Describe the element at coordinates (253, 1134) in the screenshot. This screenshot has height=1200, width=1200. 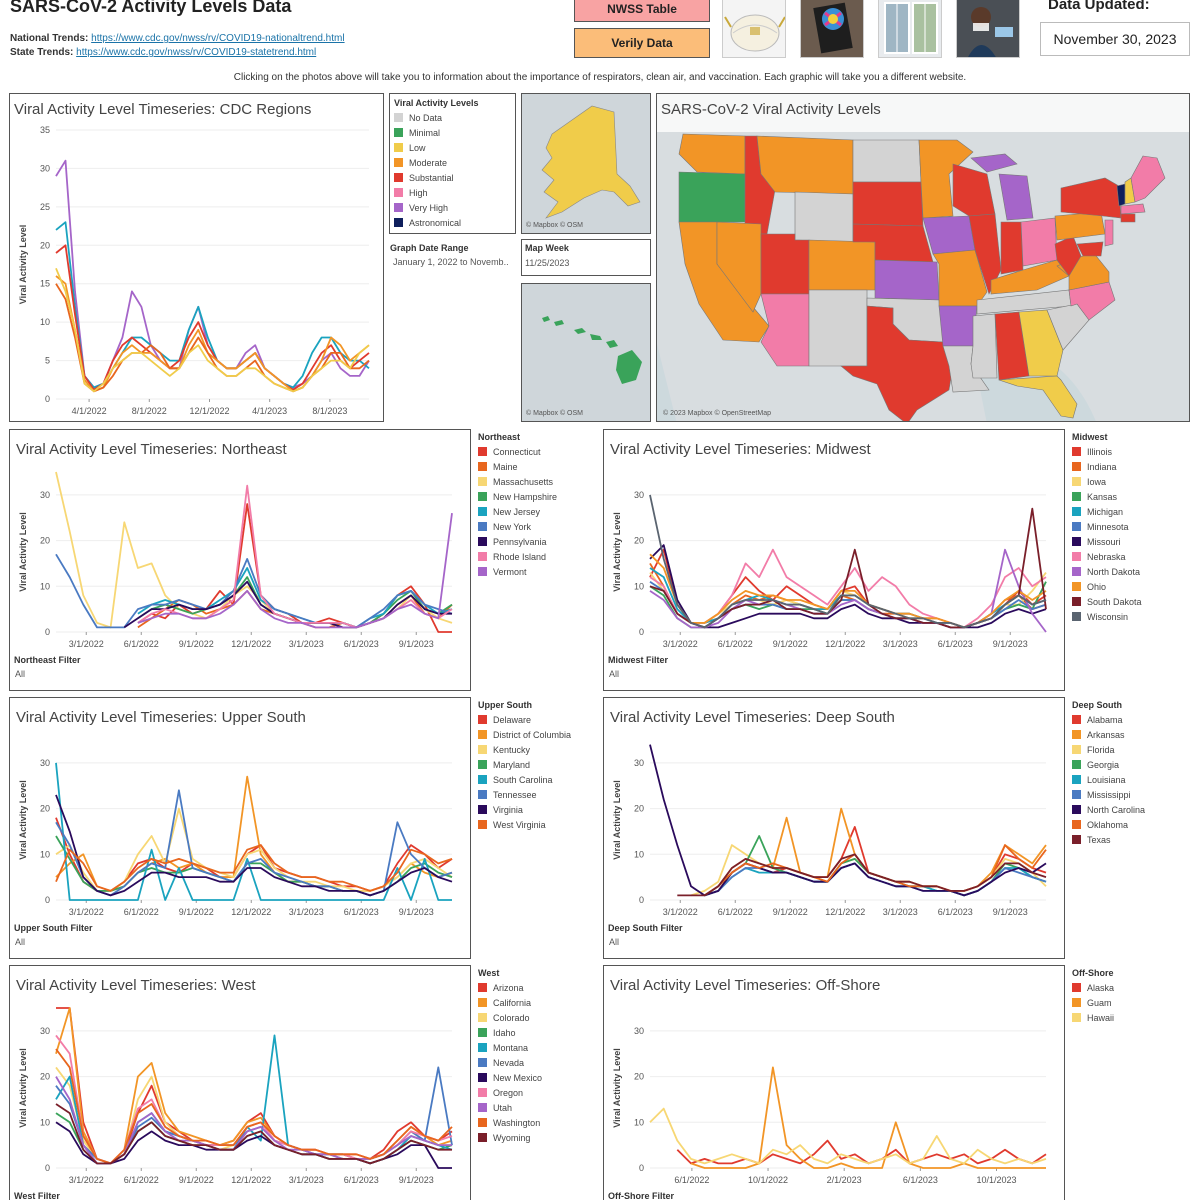
I see `series-line-wyoming` at that location.